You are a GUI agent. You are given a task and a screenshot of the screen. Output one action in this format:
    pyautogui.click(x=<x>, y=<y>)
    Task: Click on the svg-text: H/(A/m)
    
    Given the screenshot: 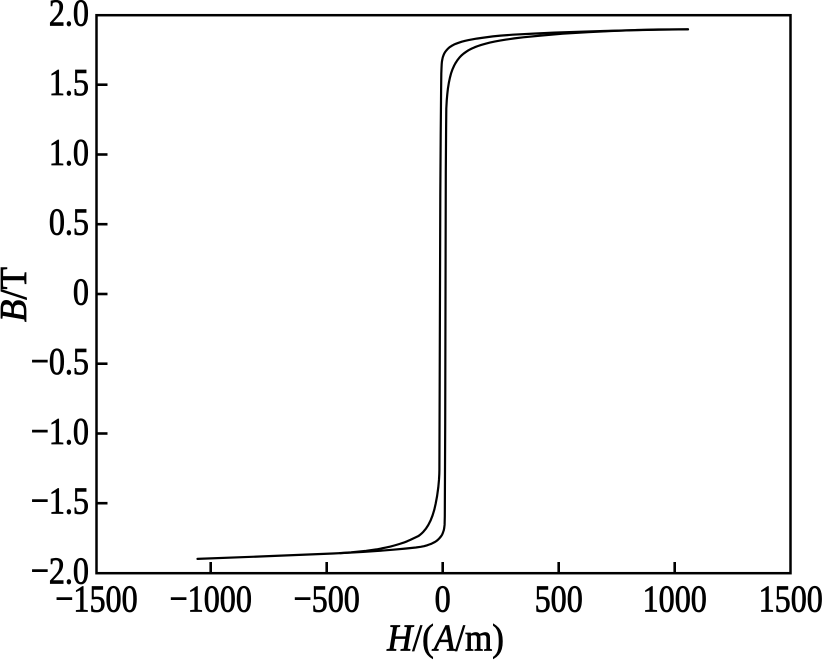 What is the action you would take?
    pyautogui.click(x=445, y=637)
    